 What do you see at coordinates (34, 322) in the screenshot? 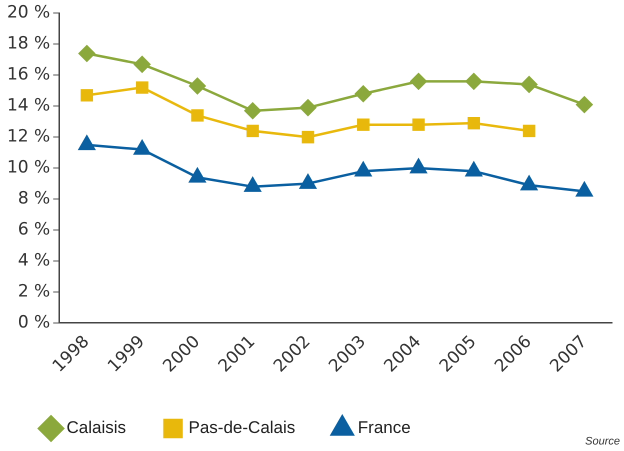
I see `y-tick-label: 0 %` at bounding box center [34, 322].